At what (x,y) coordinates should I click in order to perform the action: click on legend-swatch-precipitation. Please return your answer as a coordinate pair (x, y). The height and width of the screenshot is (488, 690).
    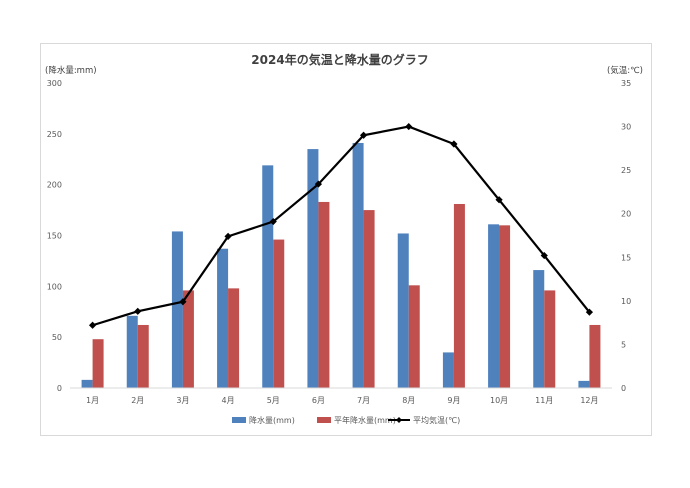
    Looking at the image, I should click on (239, 420).